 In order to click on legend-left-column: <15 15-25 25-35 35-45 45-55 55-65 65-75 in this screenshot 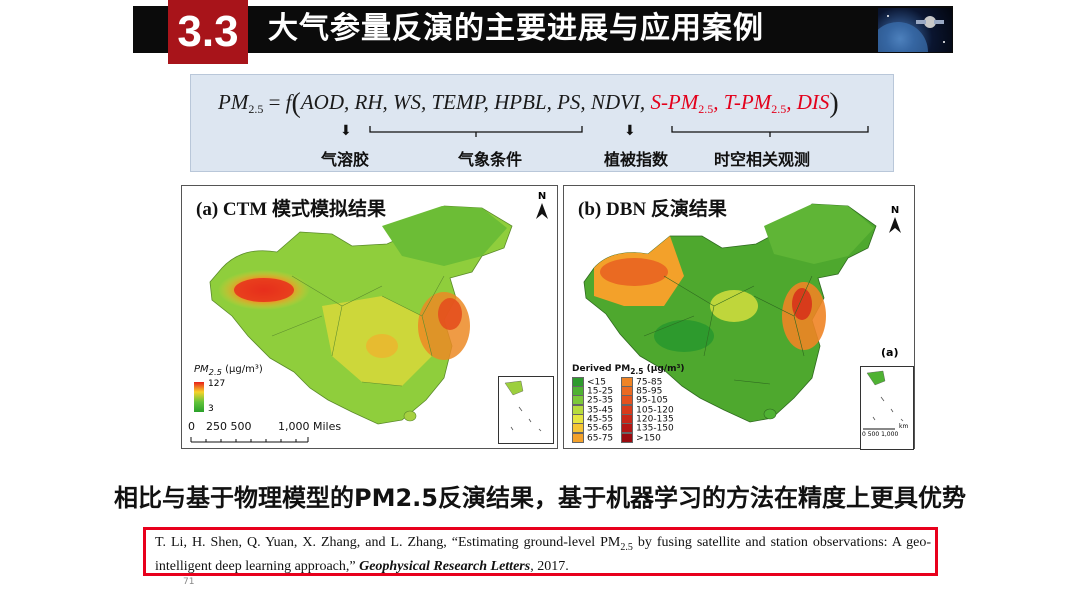, I will do `click(593, 410)`.